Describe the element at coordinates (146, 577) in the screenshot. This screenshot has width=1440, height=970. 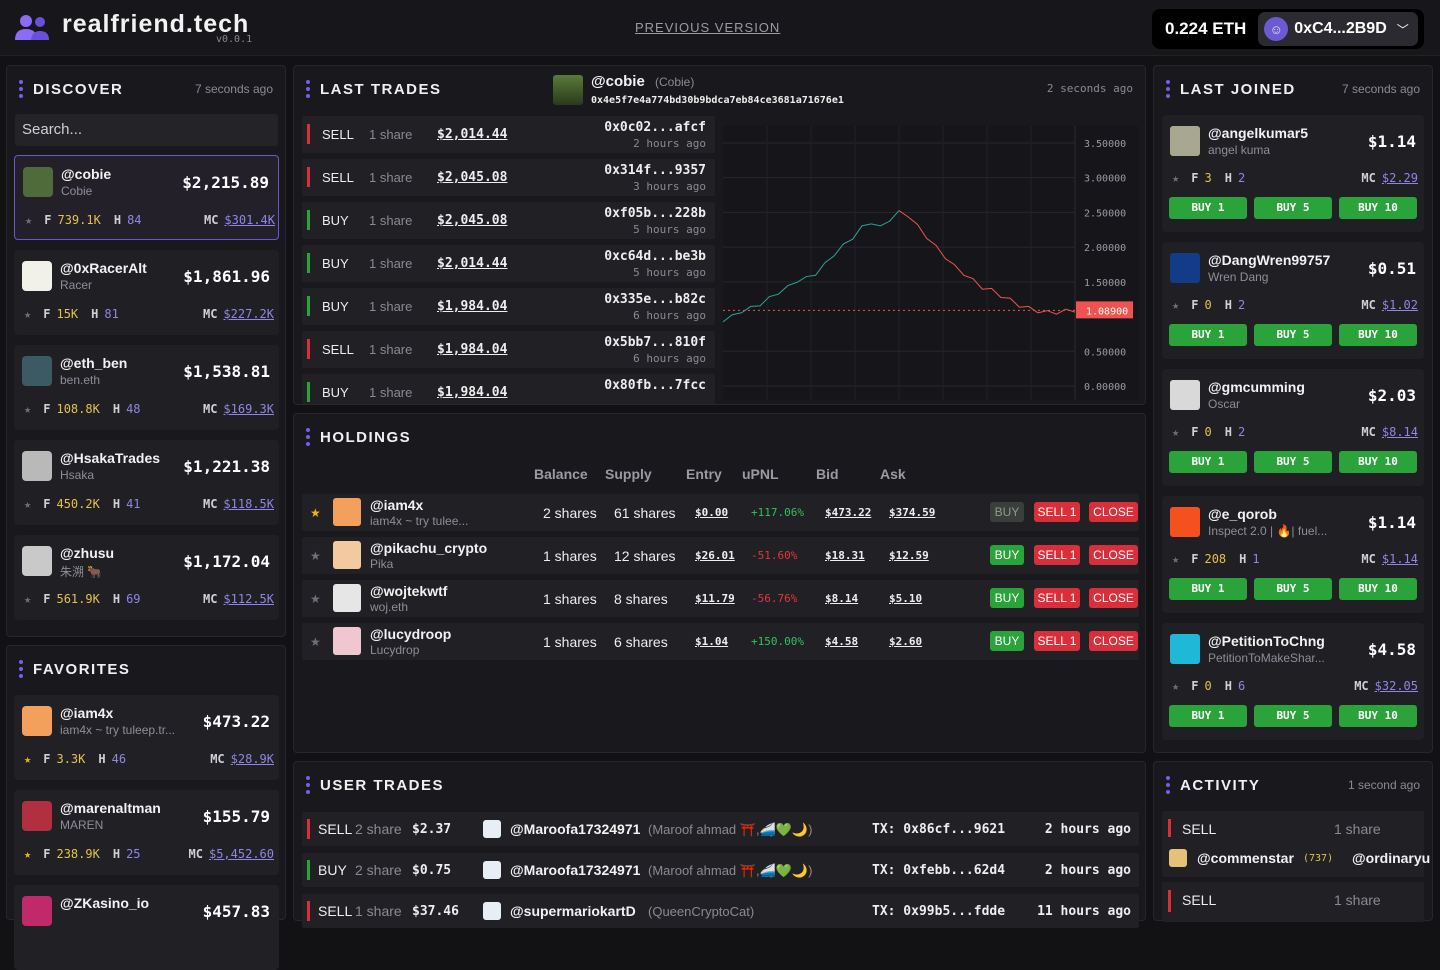
I see `user-card: @zhusu 朱溯 🐂 $1,172.04 ★ F 561.9K H 69 MC $112.5K` at that location.